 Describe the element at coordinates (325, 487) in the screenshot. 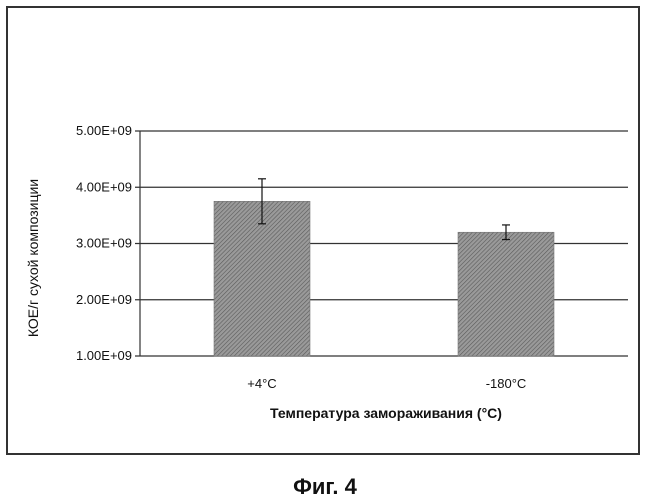

I see `figure-caption: Фиг. 4` at that location.